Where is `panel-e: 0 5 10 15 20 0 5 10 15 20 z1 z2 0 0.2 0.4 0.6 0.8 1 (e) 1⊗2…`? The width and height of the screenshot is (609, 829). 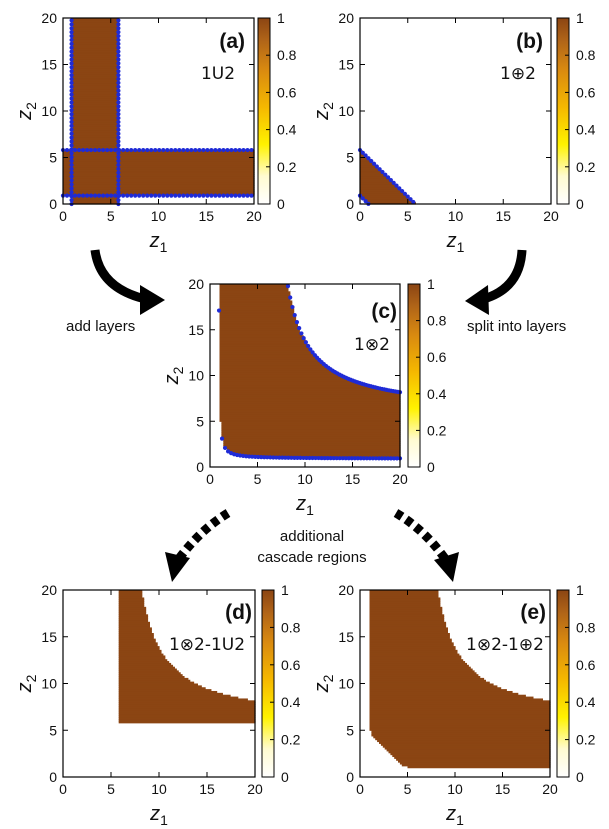 panel-e: 0 5 10 15 20 0 5 10 15 20 z1 z2 0 0.2 0.4 0.6 0.8 1 (e) 1⊗2… is located at coordinates (453, 705).